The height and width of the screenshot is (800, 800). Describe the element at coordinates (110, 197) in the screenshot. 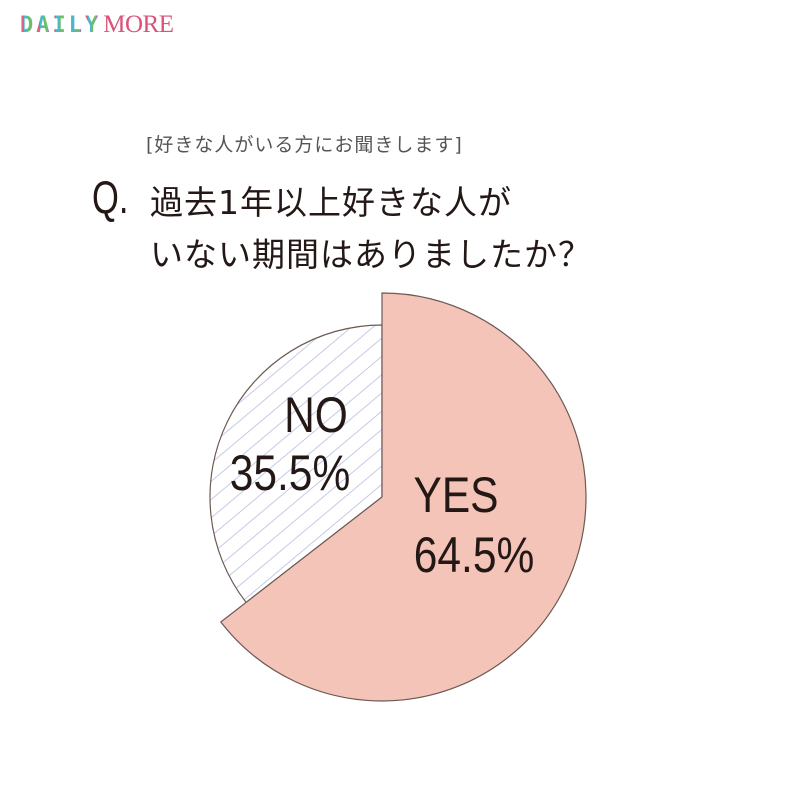

I see `question-prefix: Q.` at that location.